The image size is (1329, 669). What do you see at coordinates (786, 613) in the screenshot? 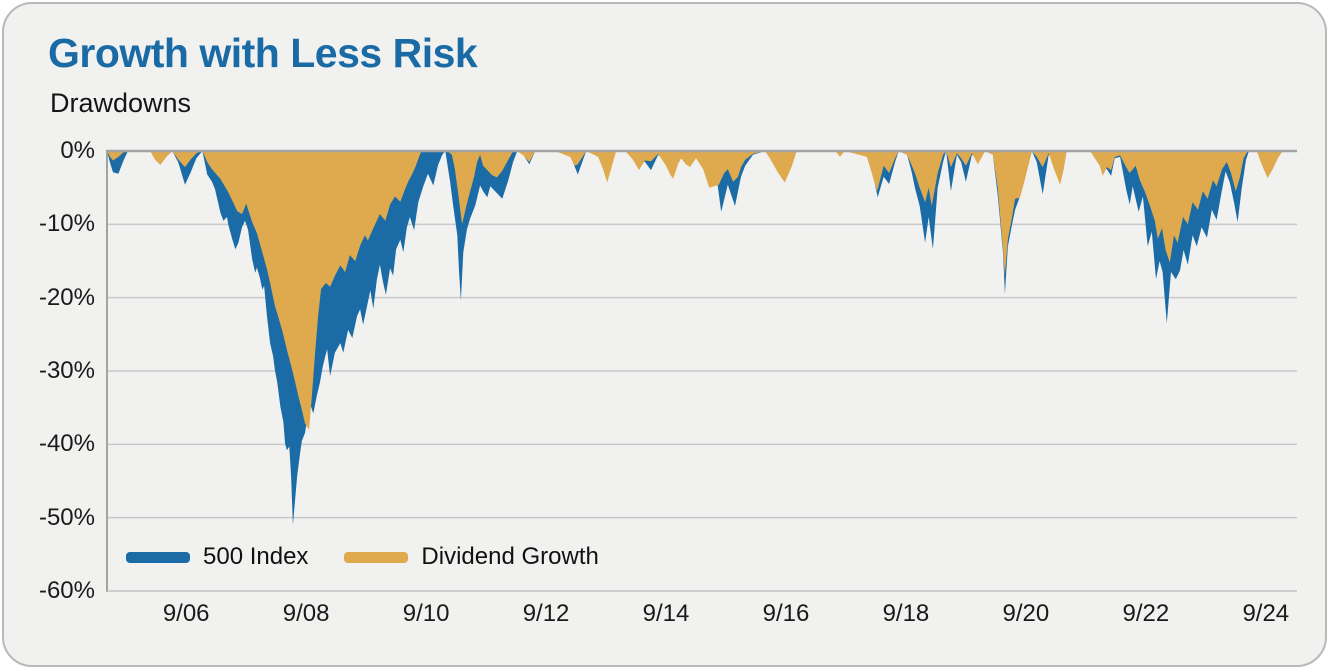
I see `x-axis-tick-label: 9/16` at bounding box center [786, 613].